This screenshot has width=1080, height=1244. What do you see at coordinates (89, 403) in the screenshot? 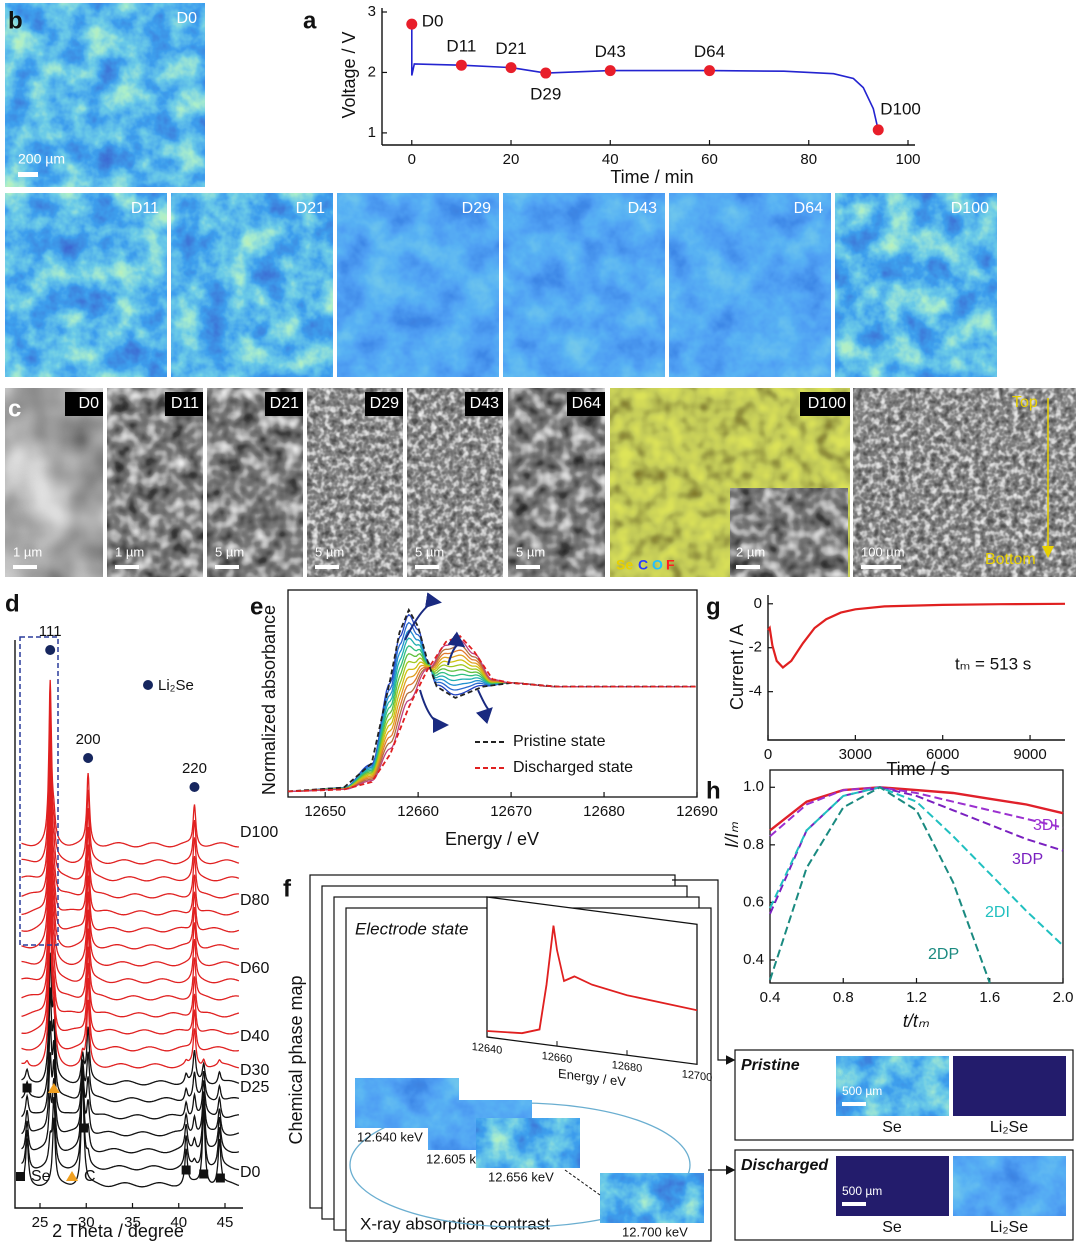
I see `image-label: D0` at bounding box center [89, 403].